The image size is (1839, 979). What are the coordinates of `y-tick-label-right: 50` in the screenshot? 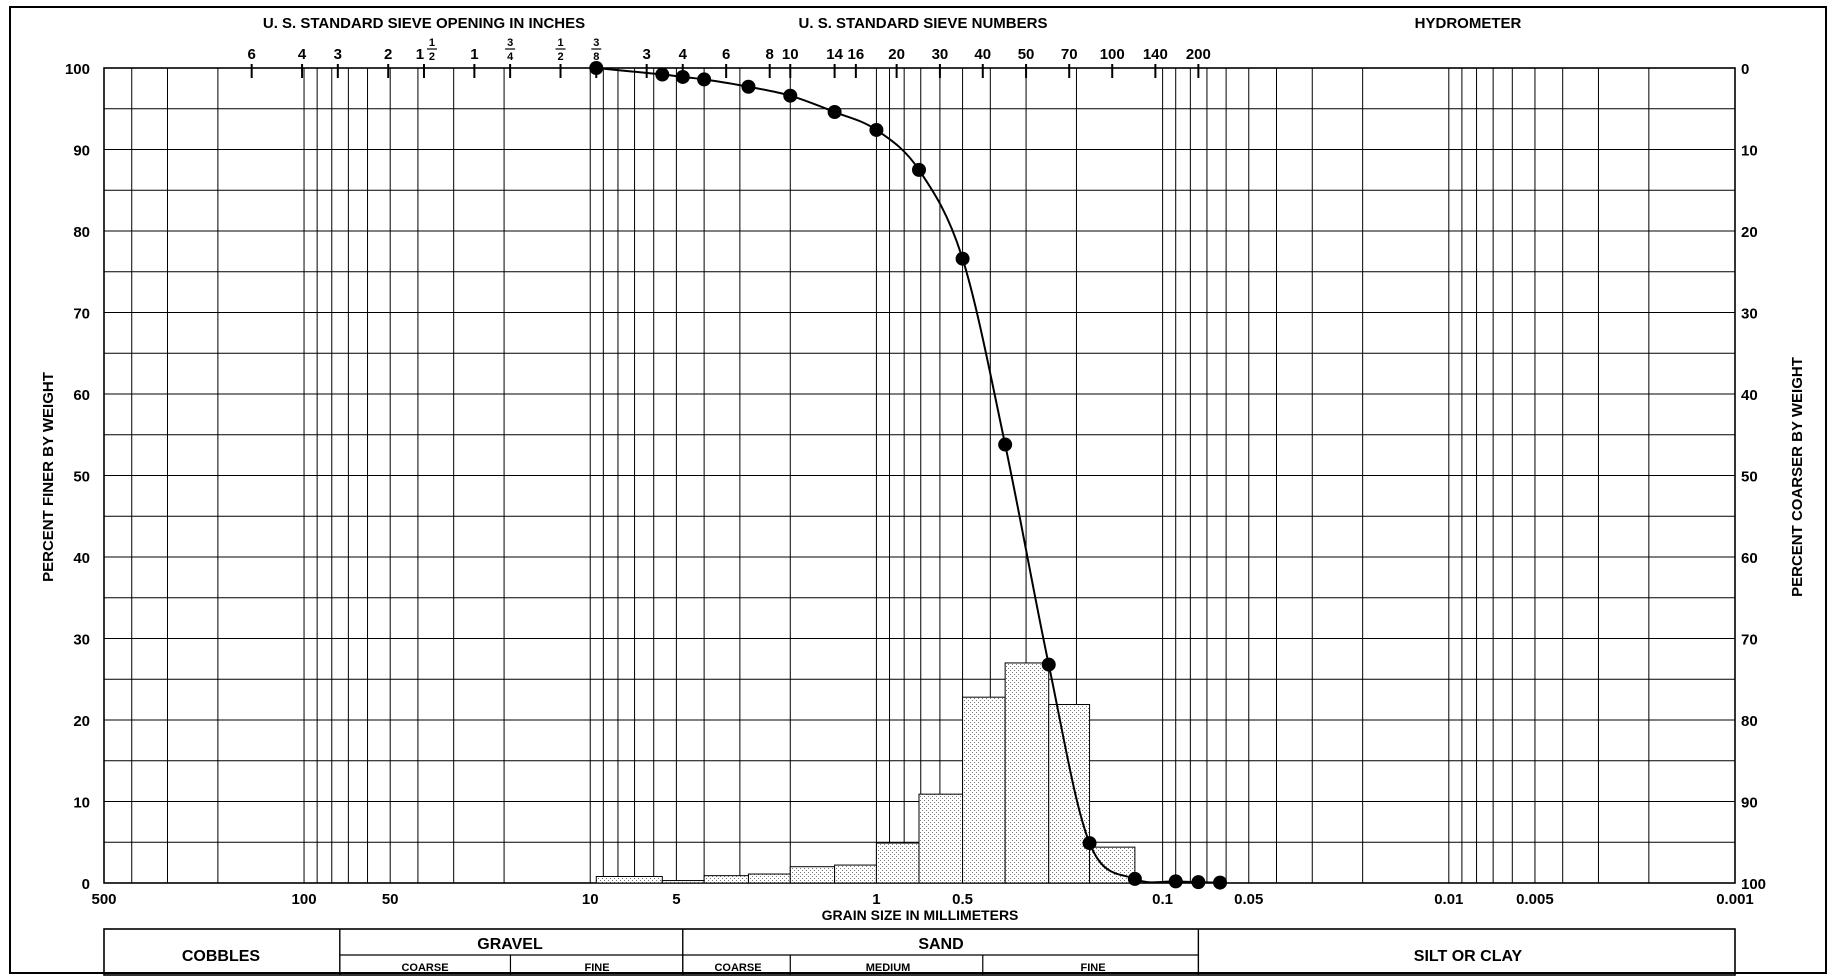 It's located at (1749, 477).